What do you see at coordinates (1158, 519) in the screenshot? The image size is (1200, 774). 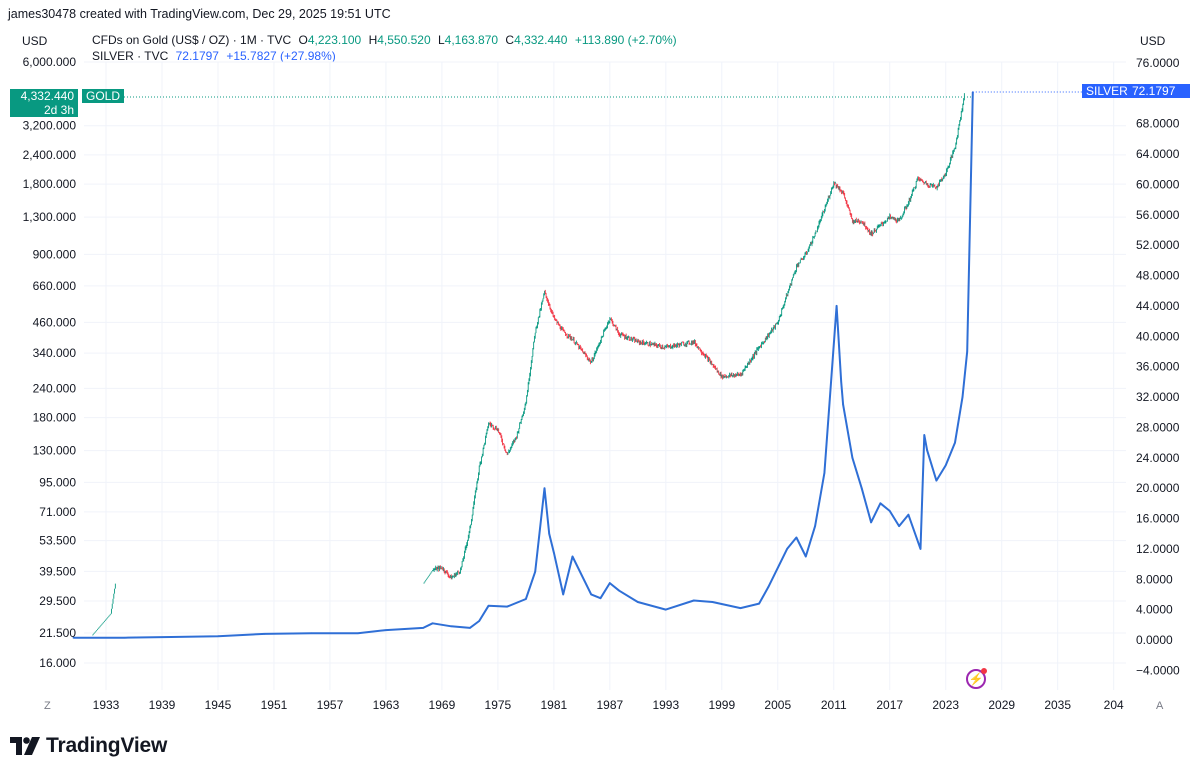 I see `right-axis-tick: 16.0000` at bounding box center [1158, 519].